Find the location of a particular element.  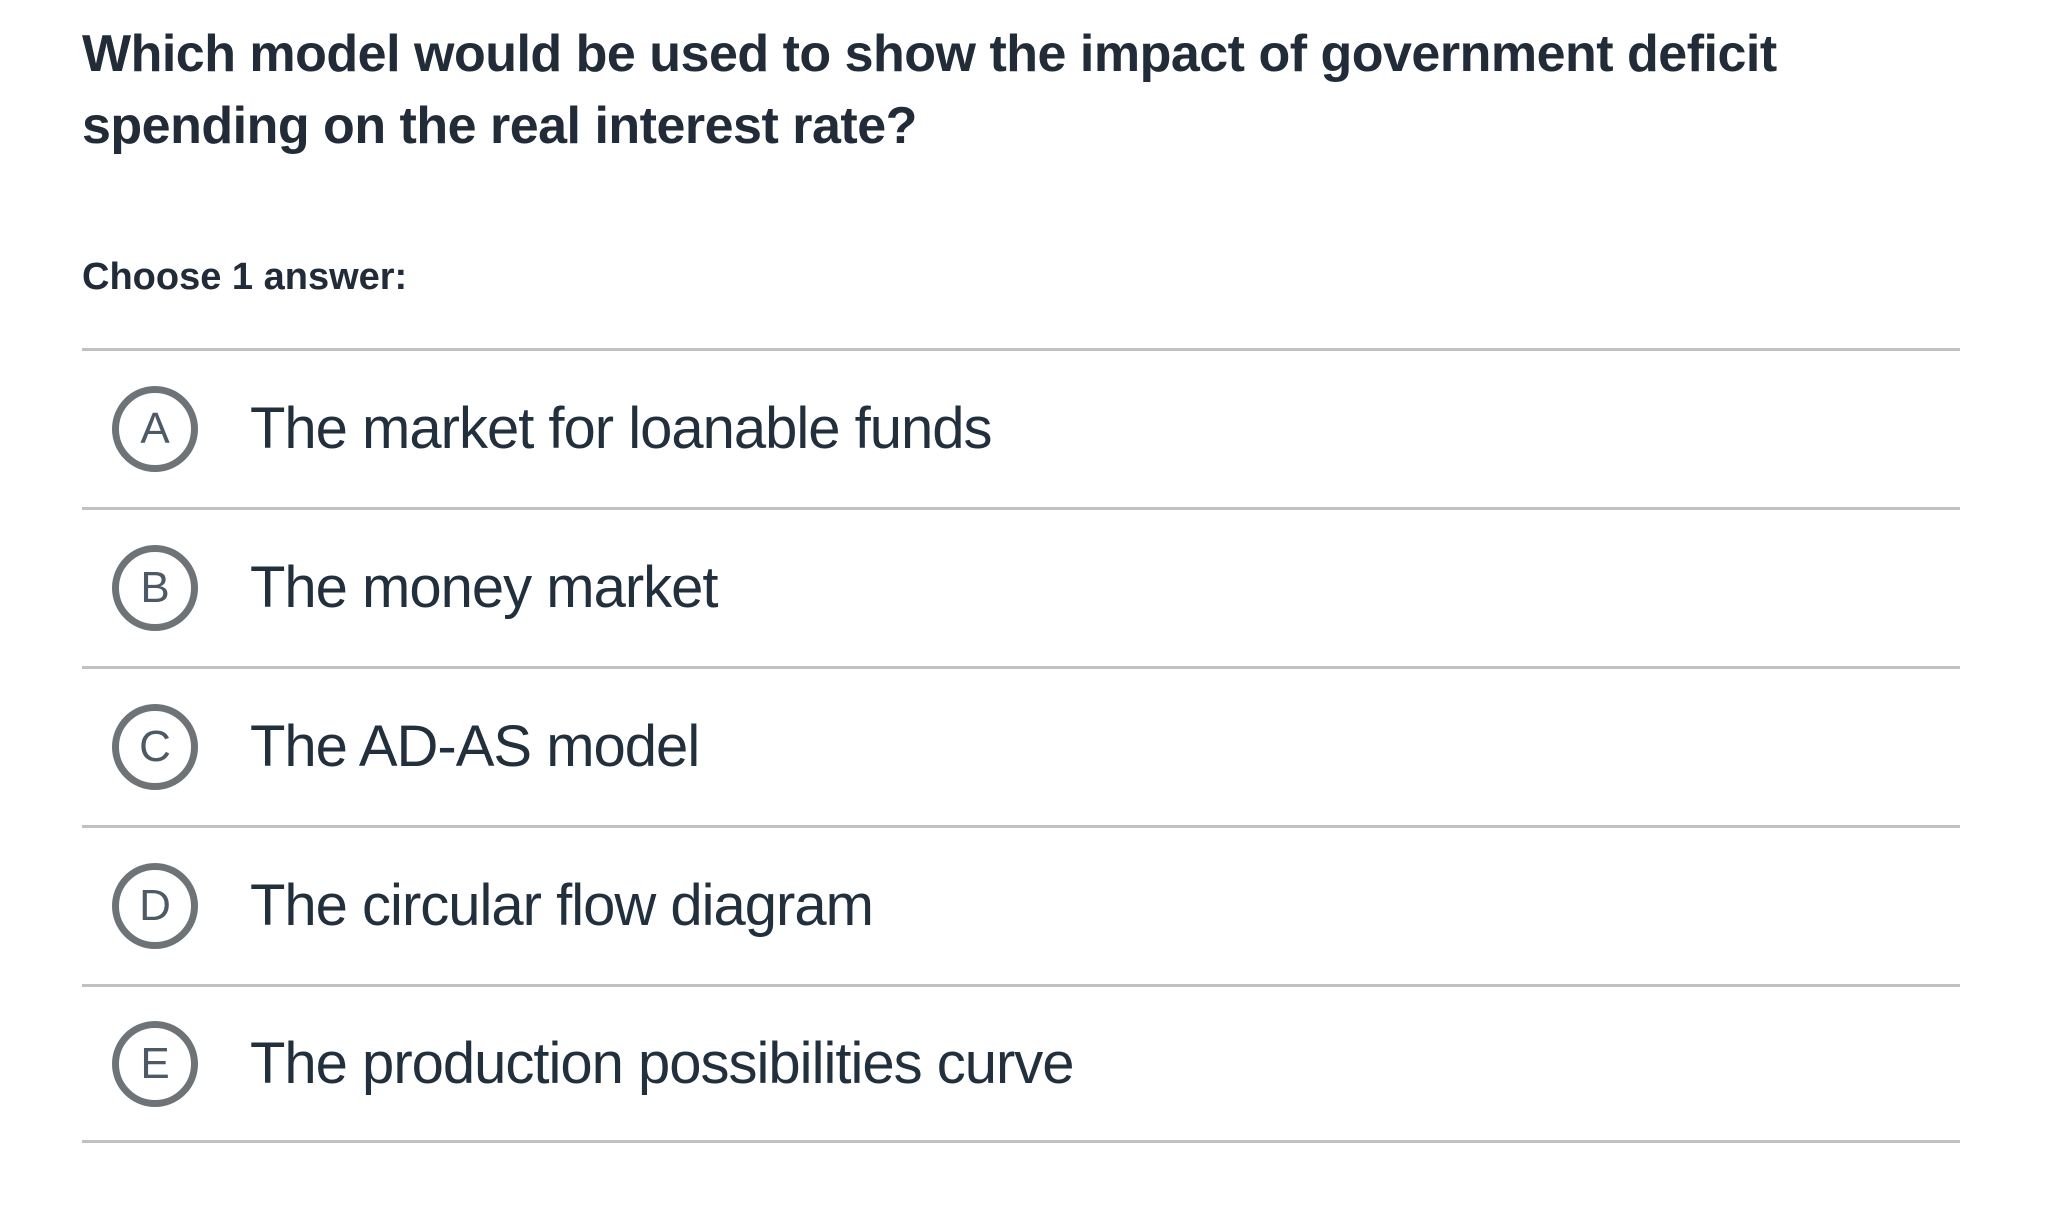

radio-button-c: C is located at coordinates (155, 747).